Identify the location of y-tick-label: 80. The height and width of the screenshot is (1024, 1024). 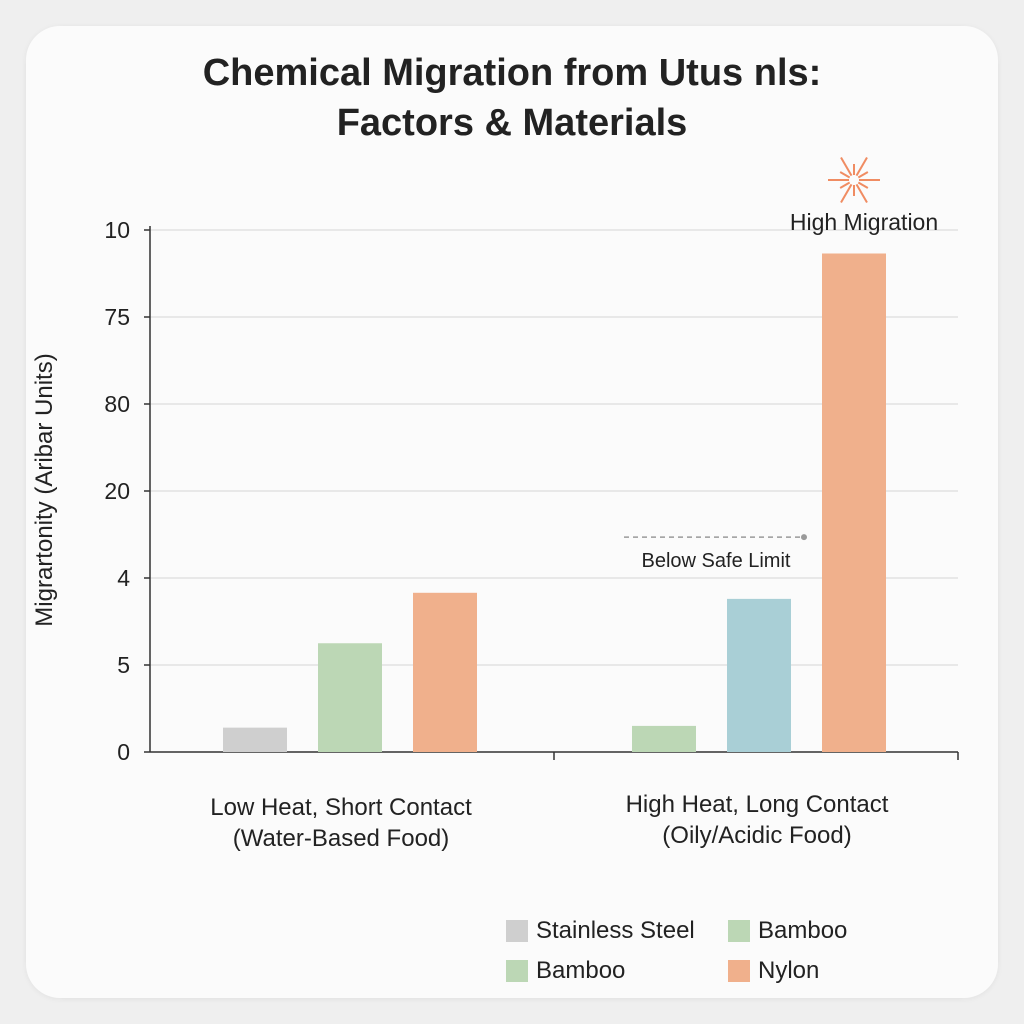
(117, 404).